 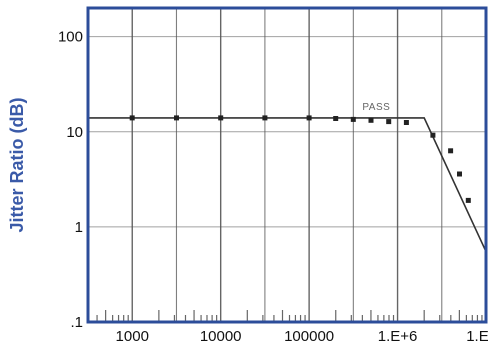 What do you see at coordinates (17, 164) in the screenshot?
I see `y-axis-label: Jitter Ratio (dB)` at bounding box center [17, 164].